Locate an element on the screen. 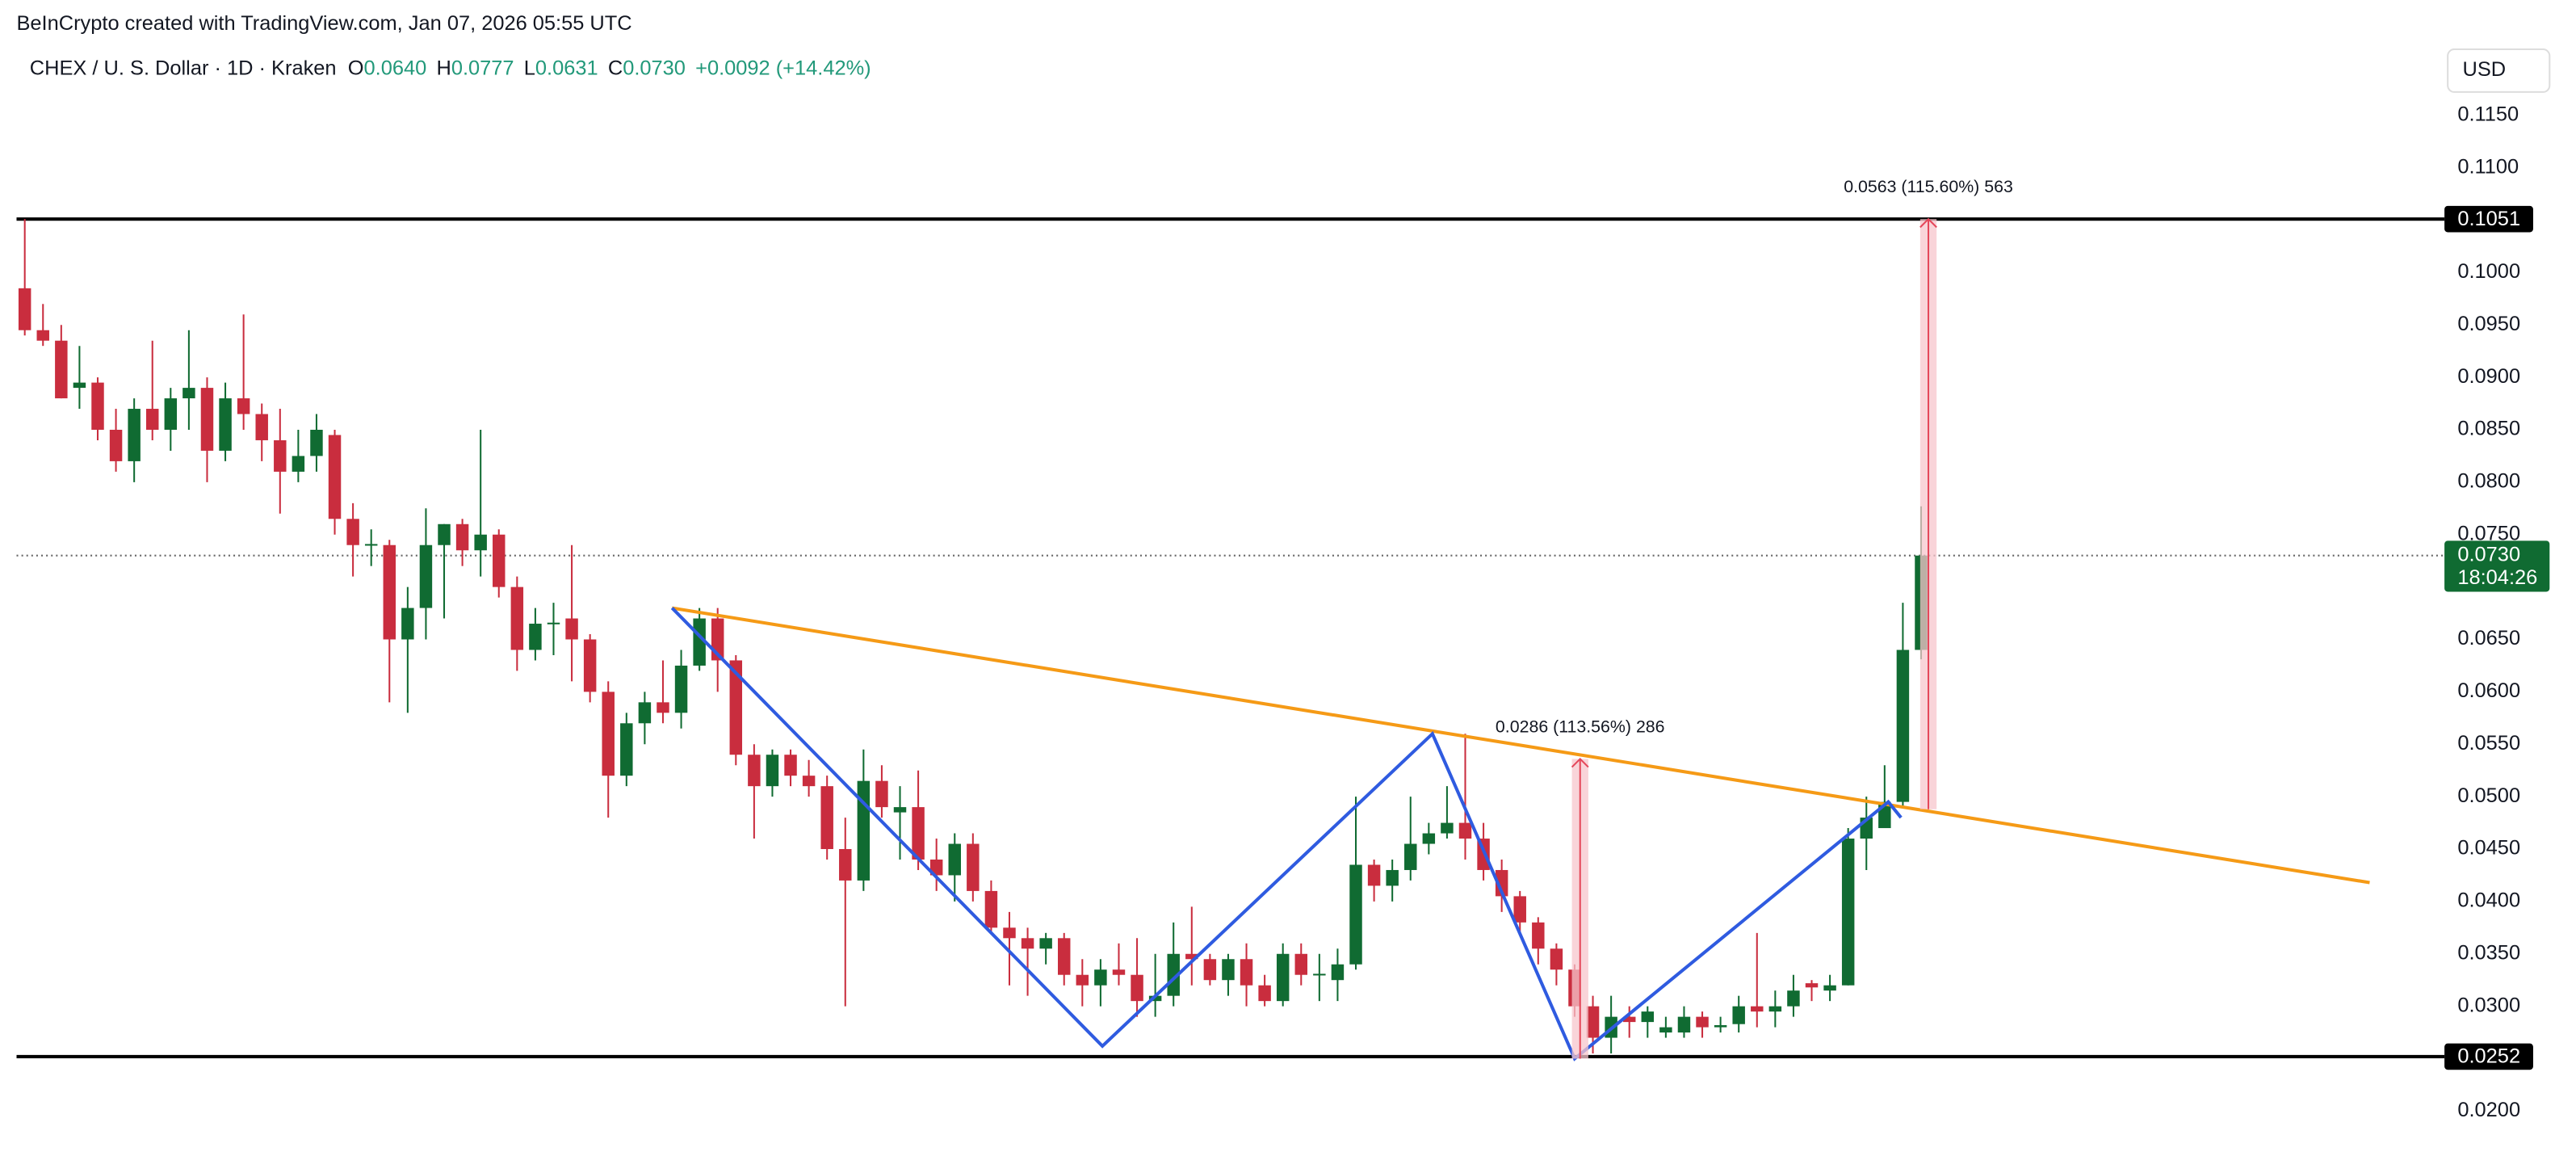  measure-label: 0.0563 (115.60%) 563 is located at coordinates (1928, 186).